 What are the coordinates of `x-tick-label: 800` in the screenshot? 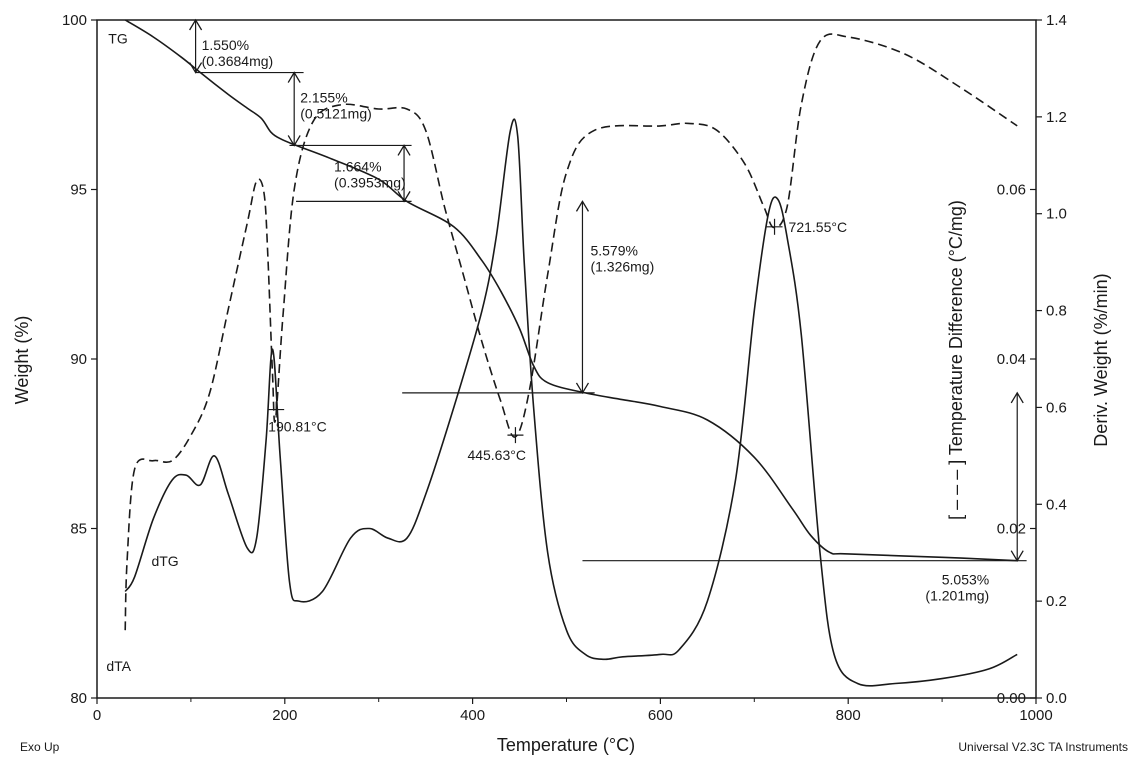 It's located at (848, 715).